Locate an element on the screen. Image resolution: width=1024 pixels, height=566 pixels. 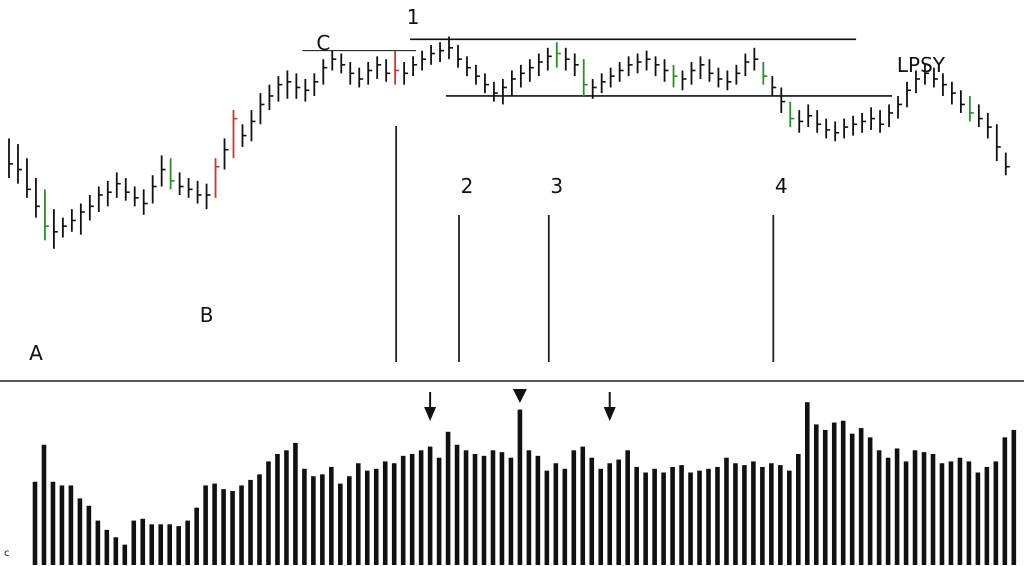
annotation-label-b: B is located at coordinates (207, 315).